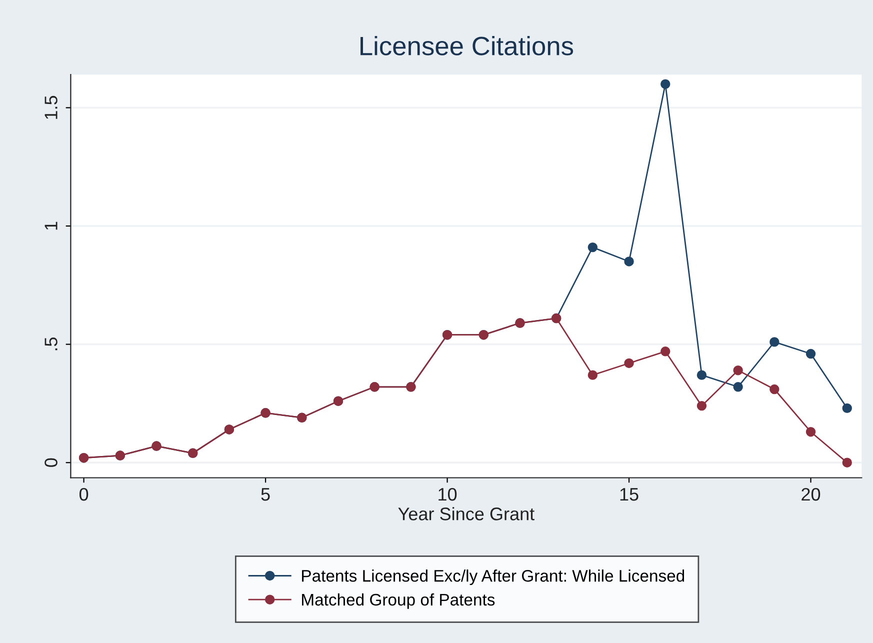 The image size is (873, 643). Describe the element at coordinates (466, 513) in the screenshot. I see `x-axis-title: Year Since Grant` at that location.